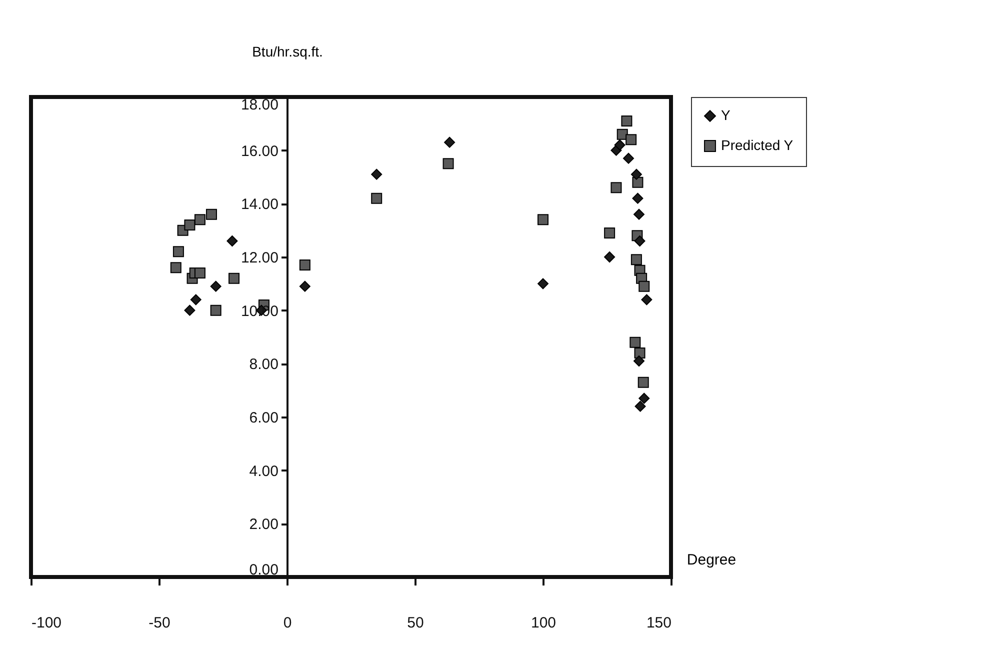  What do you see at coordinates (726, 115) in the screenshot?
I see `legend-label: Y` at bounding box center [726, 115].